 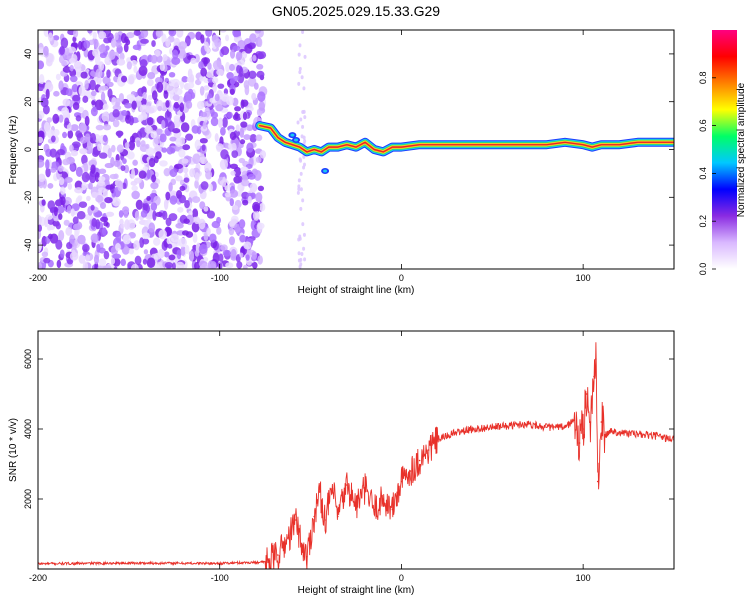 I want to click on y-tick-label: 40, so click(x=28, y=54).